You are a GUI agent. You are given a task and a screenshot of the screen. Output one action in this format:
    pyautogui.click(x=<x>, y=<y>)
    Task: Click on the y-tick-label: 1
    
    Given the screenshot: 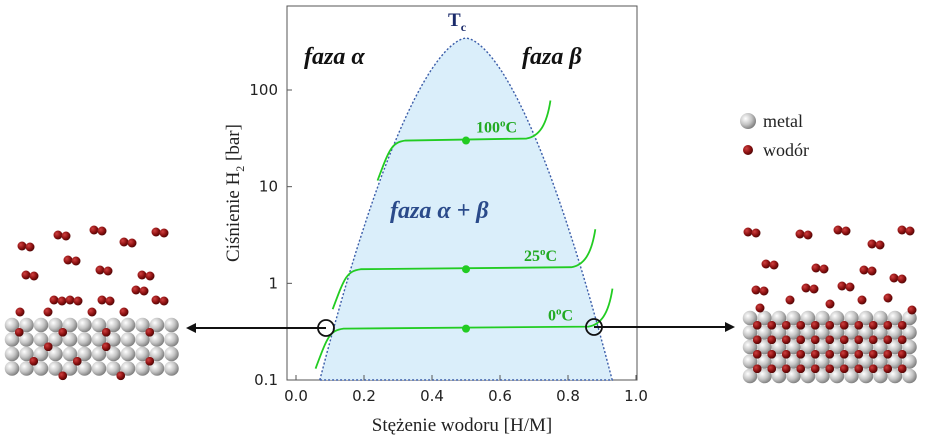 What is the action you would take?
    pyautogui.click(x=273, y=283)
    